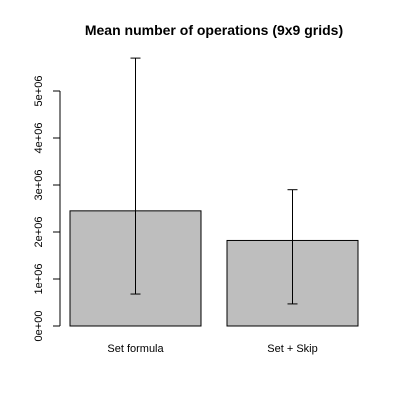 Image resolution: width=400 pixels, height=400 pixels. Describe the element at coordinates (292, 349) in the screenshot. I see `x-category-label: Set + Skip` at that location.